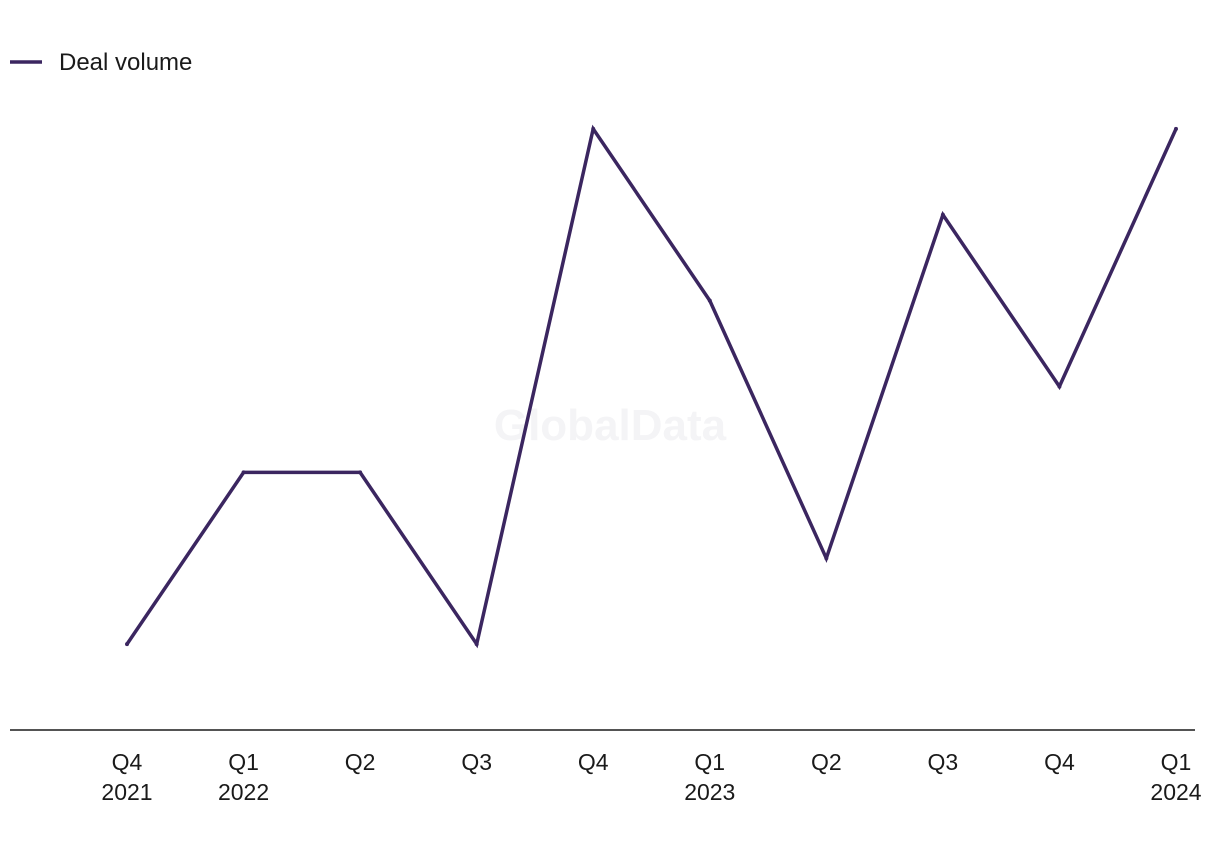 The image size is (1220, 850). I want to click on legend: Deal volume, so click(101, 62).